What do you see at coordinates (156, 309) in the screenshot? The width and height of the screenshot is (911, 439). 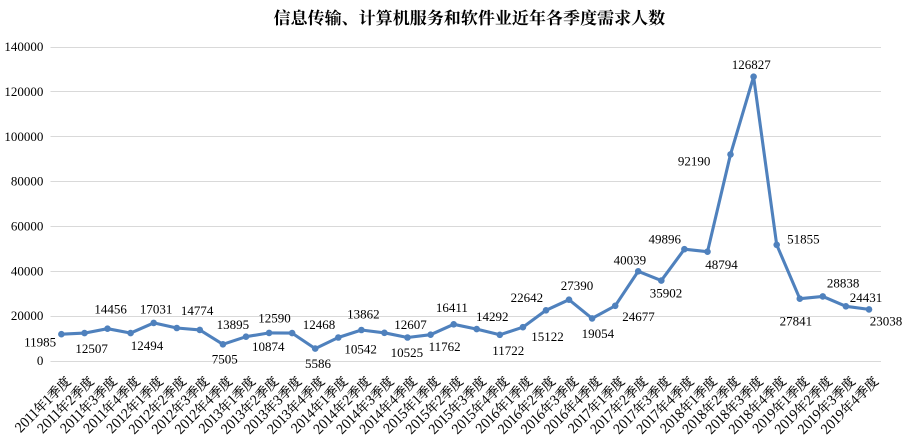 I see `svg-text: 17031` at bounding box center [156, 309].